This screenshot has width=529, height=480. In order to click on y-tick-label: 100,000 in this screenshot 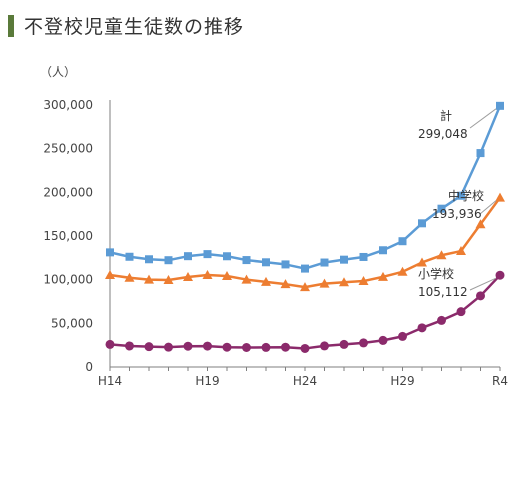, I will do `click(68, 280)`.